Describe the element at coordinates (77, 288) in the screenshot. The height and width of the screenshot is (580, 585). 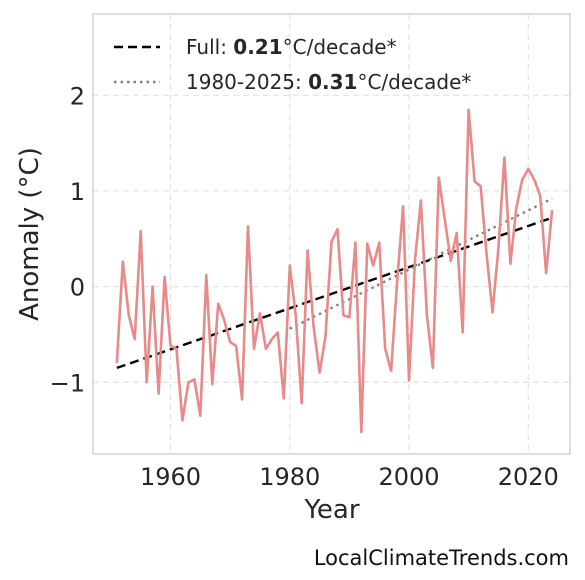
I see `y-tick-label: 0` at that location.